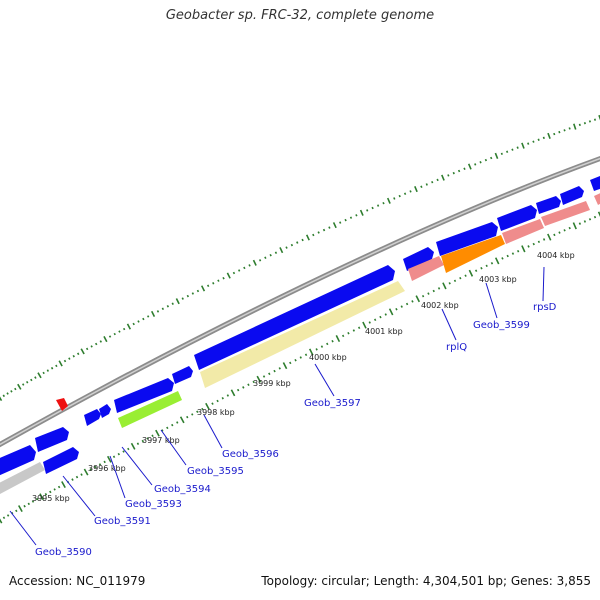 The width and height of the screenshot is (600, 600). Describe the element at coordinates (250, 454) in the screenshot. I see `gene-label-geob-3596: Geob_3596` at that location.